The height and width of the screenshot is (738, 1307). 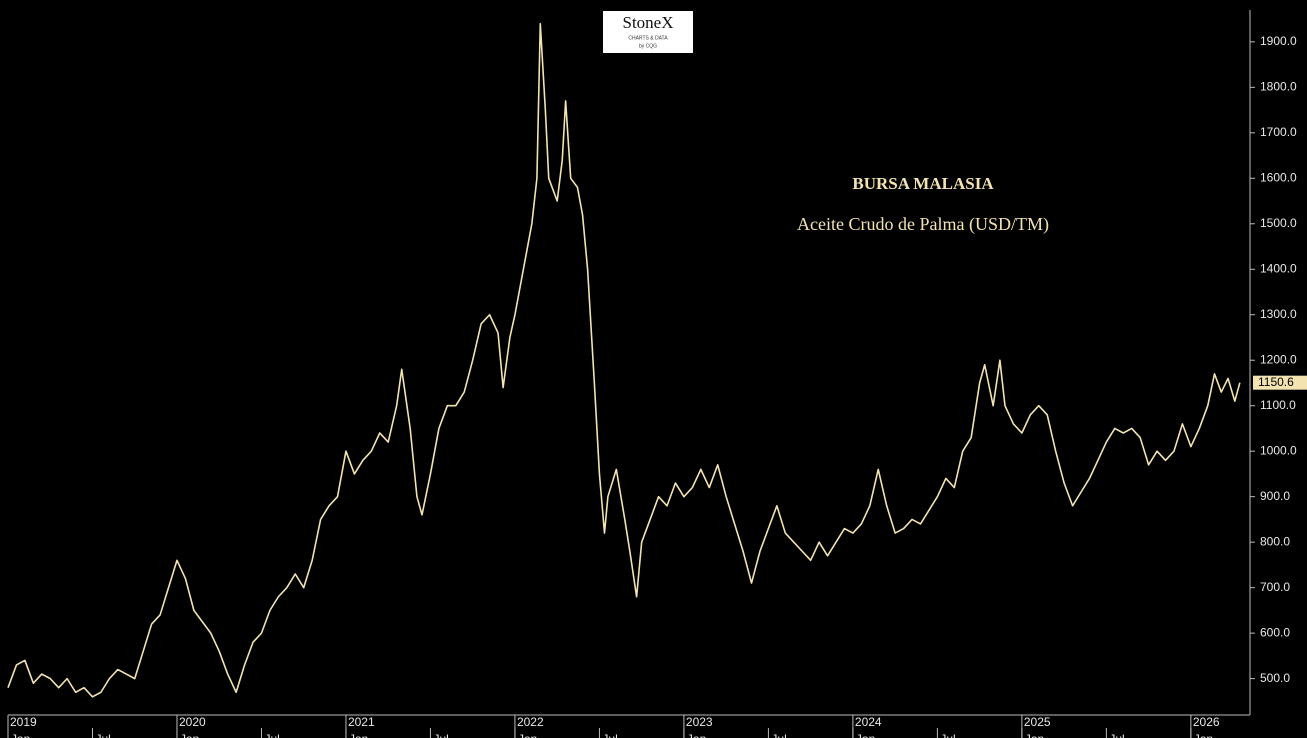 I want to click on chart-title: BURSA MALASIA, so click(x=923, y=183).